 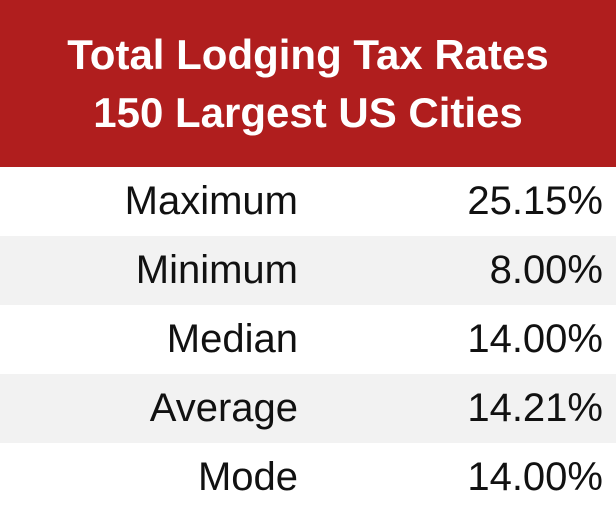 I want to click on table-row: Minimum 8.00%, so click(x=308, y=270).